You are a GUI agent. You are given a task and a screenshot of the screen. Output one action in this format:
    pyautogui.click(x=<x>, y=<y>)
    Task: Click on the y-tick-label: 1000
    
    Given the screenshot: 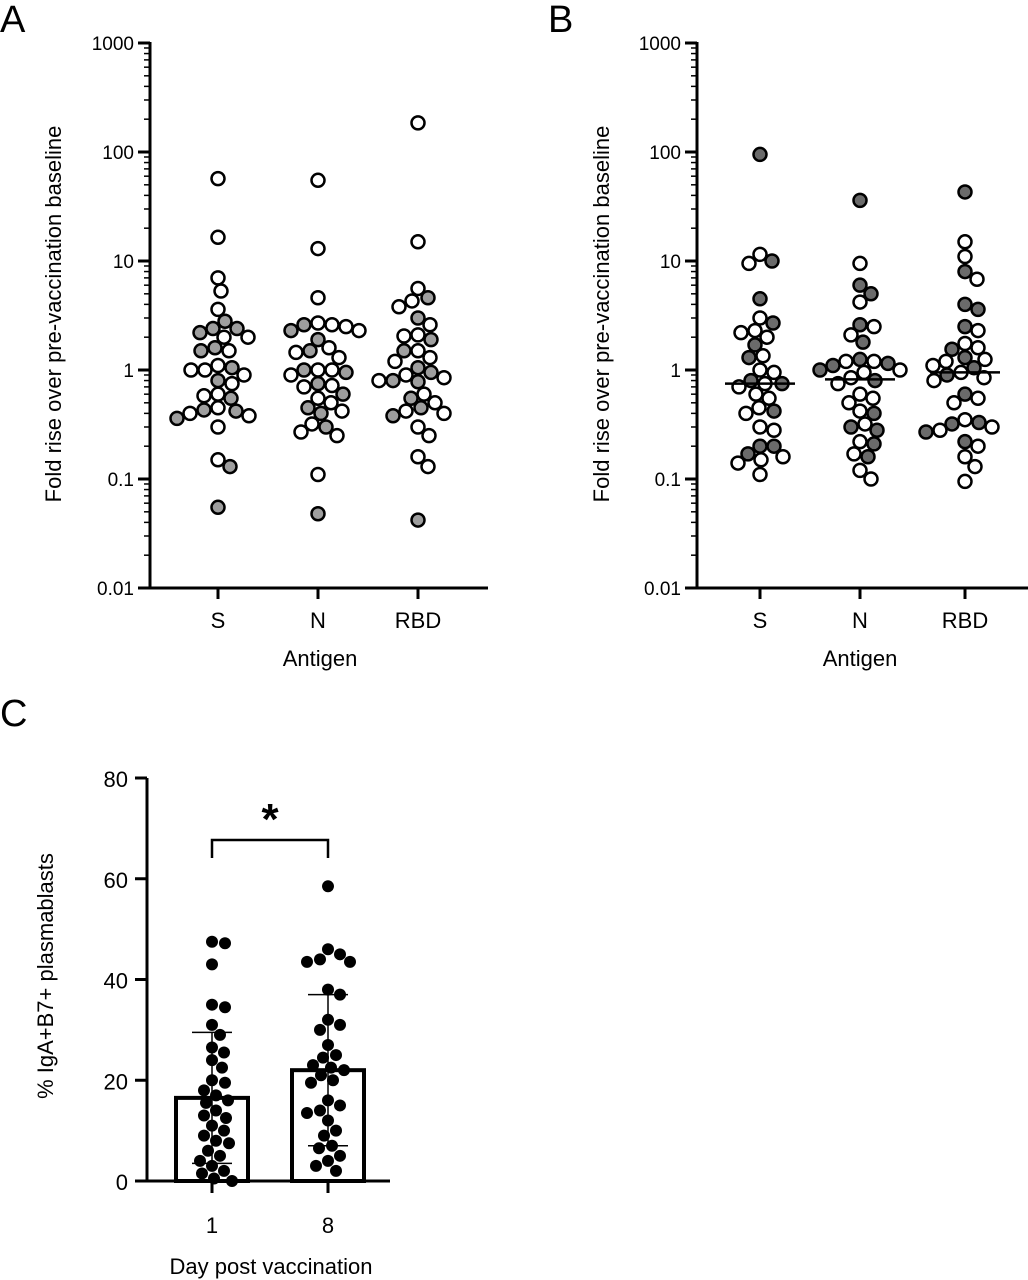 What is the action you would take?
    pyautogui.click(x=113, y=44)
    